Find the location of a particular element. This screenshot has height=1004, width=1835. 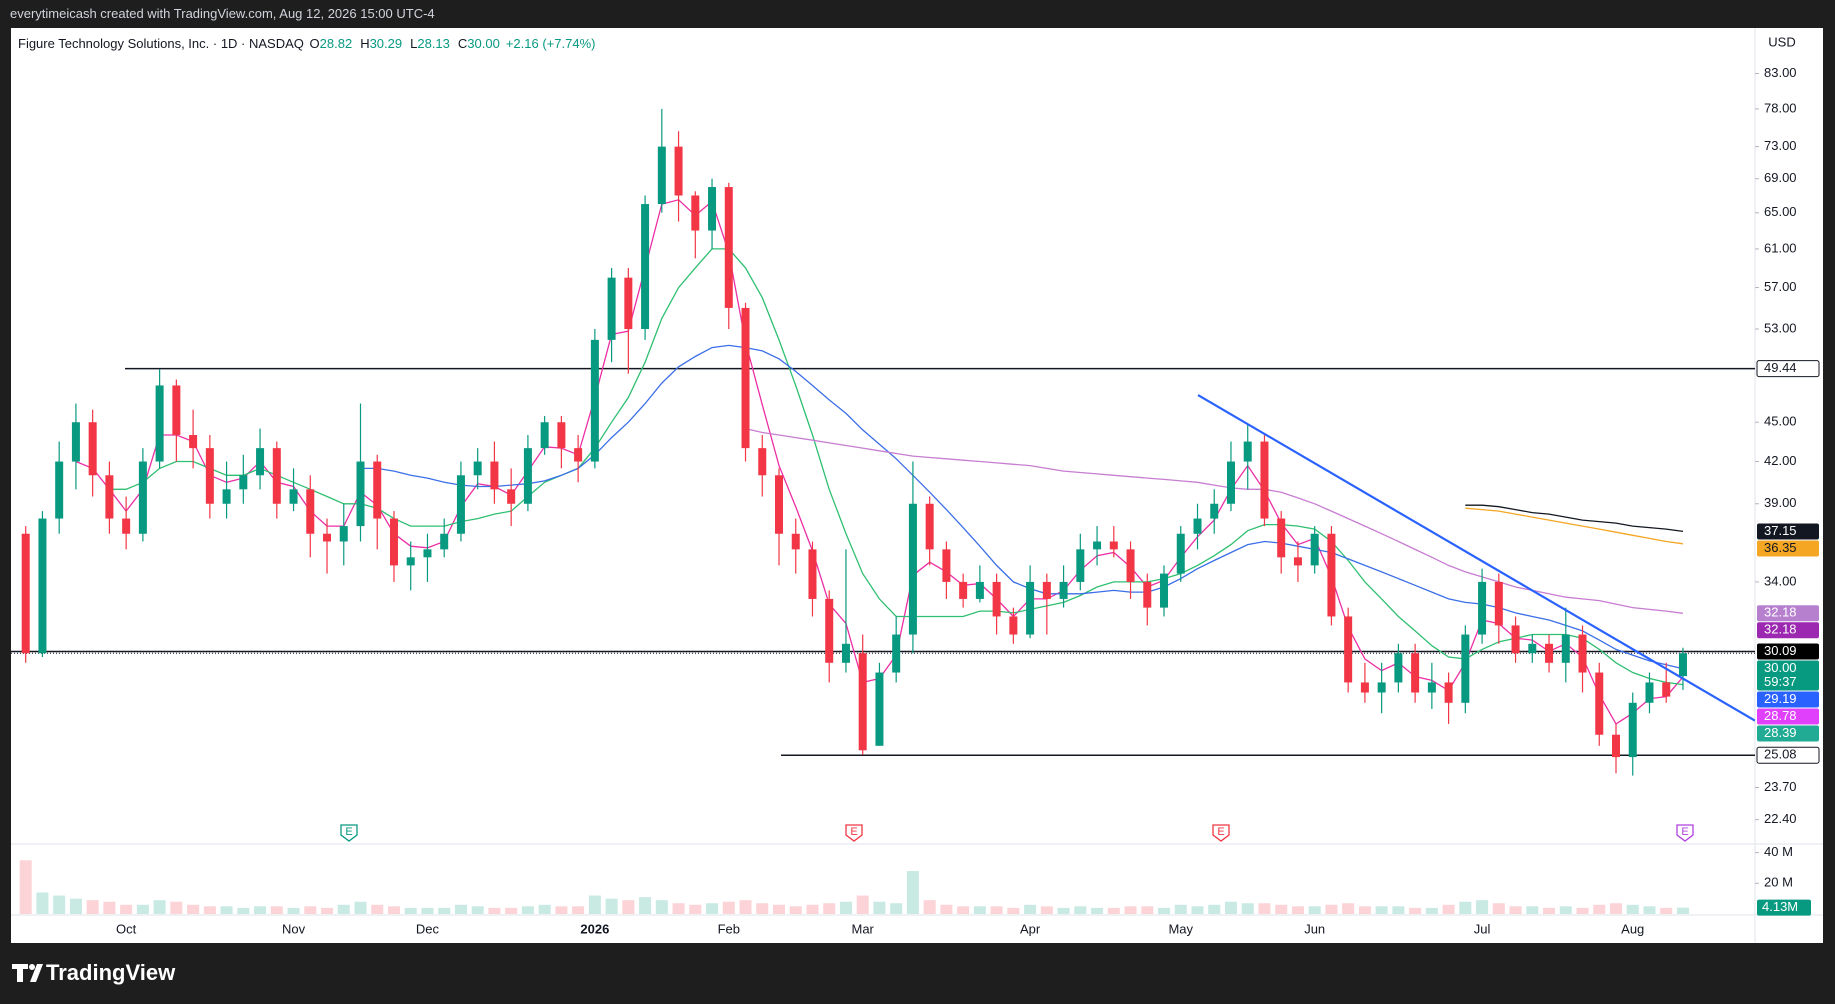

price-change: +2.16 (+7.74%) is located at coordinates (550, 43).